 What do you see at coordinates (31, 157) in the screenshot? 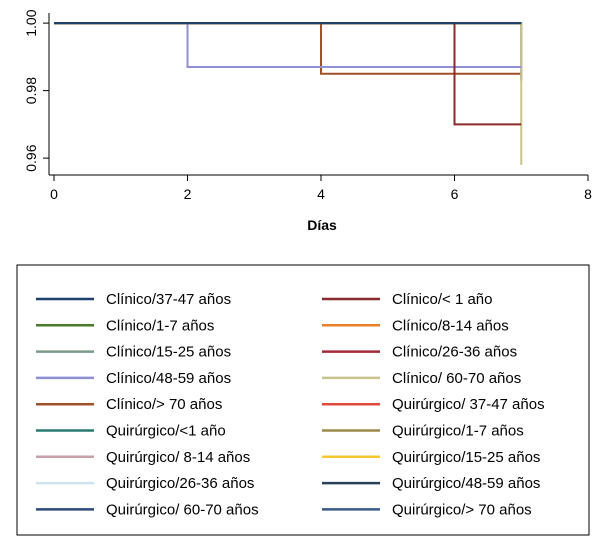
I see `y-tick-label: 0.96` at bounding box center [31, 157].